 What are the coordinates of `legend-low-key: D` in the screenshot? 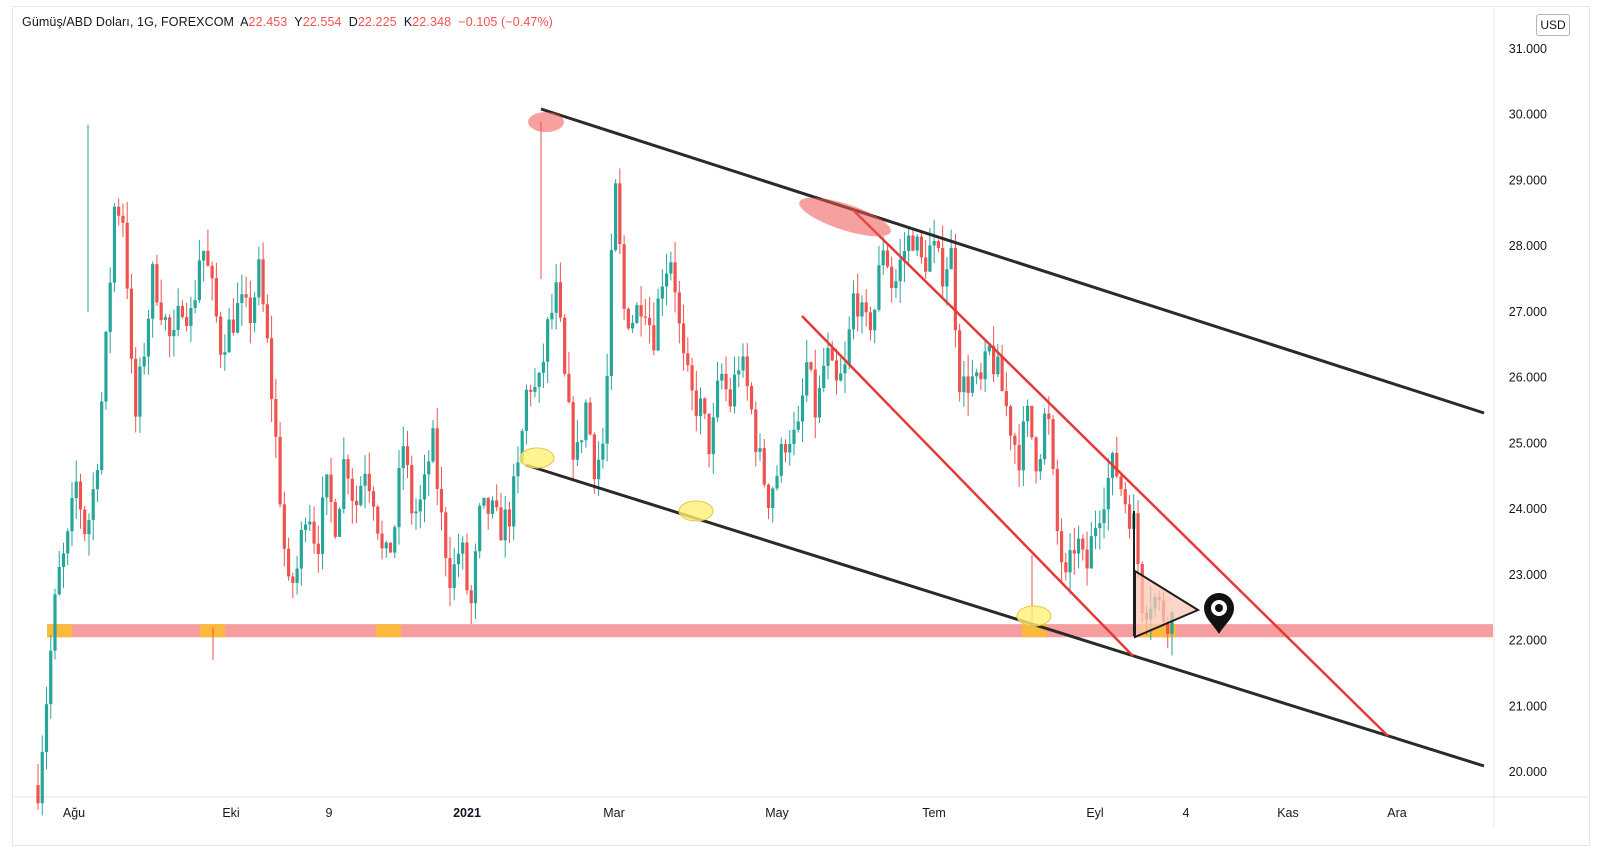 It's located at (353, 22).